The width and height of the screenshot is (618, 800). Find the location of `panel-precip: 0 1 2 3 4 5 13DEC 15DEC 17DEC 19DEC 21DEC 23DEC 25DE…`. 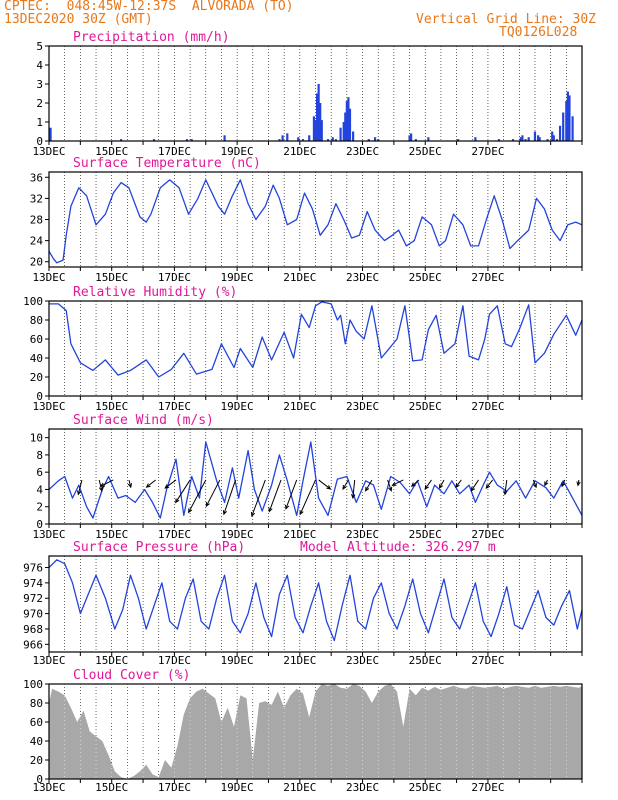

panel-precip: 0 1 2 3 4 5 13DEC 15DEC 17DEC 19DEC 21DEC 23DEC 25DE… is located at coordinates (307, 94).